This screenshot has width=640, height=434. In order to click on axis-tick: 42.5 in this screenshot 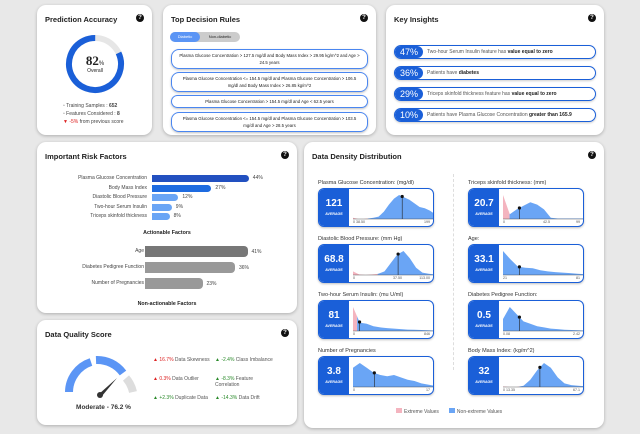, I will do `click(546, 222)`.